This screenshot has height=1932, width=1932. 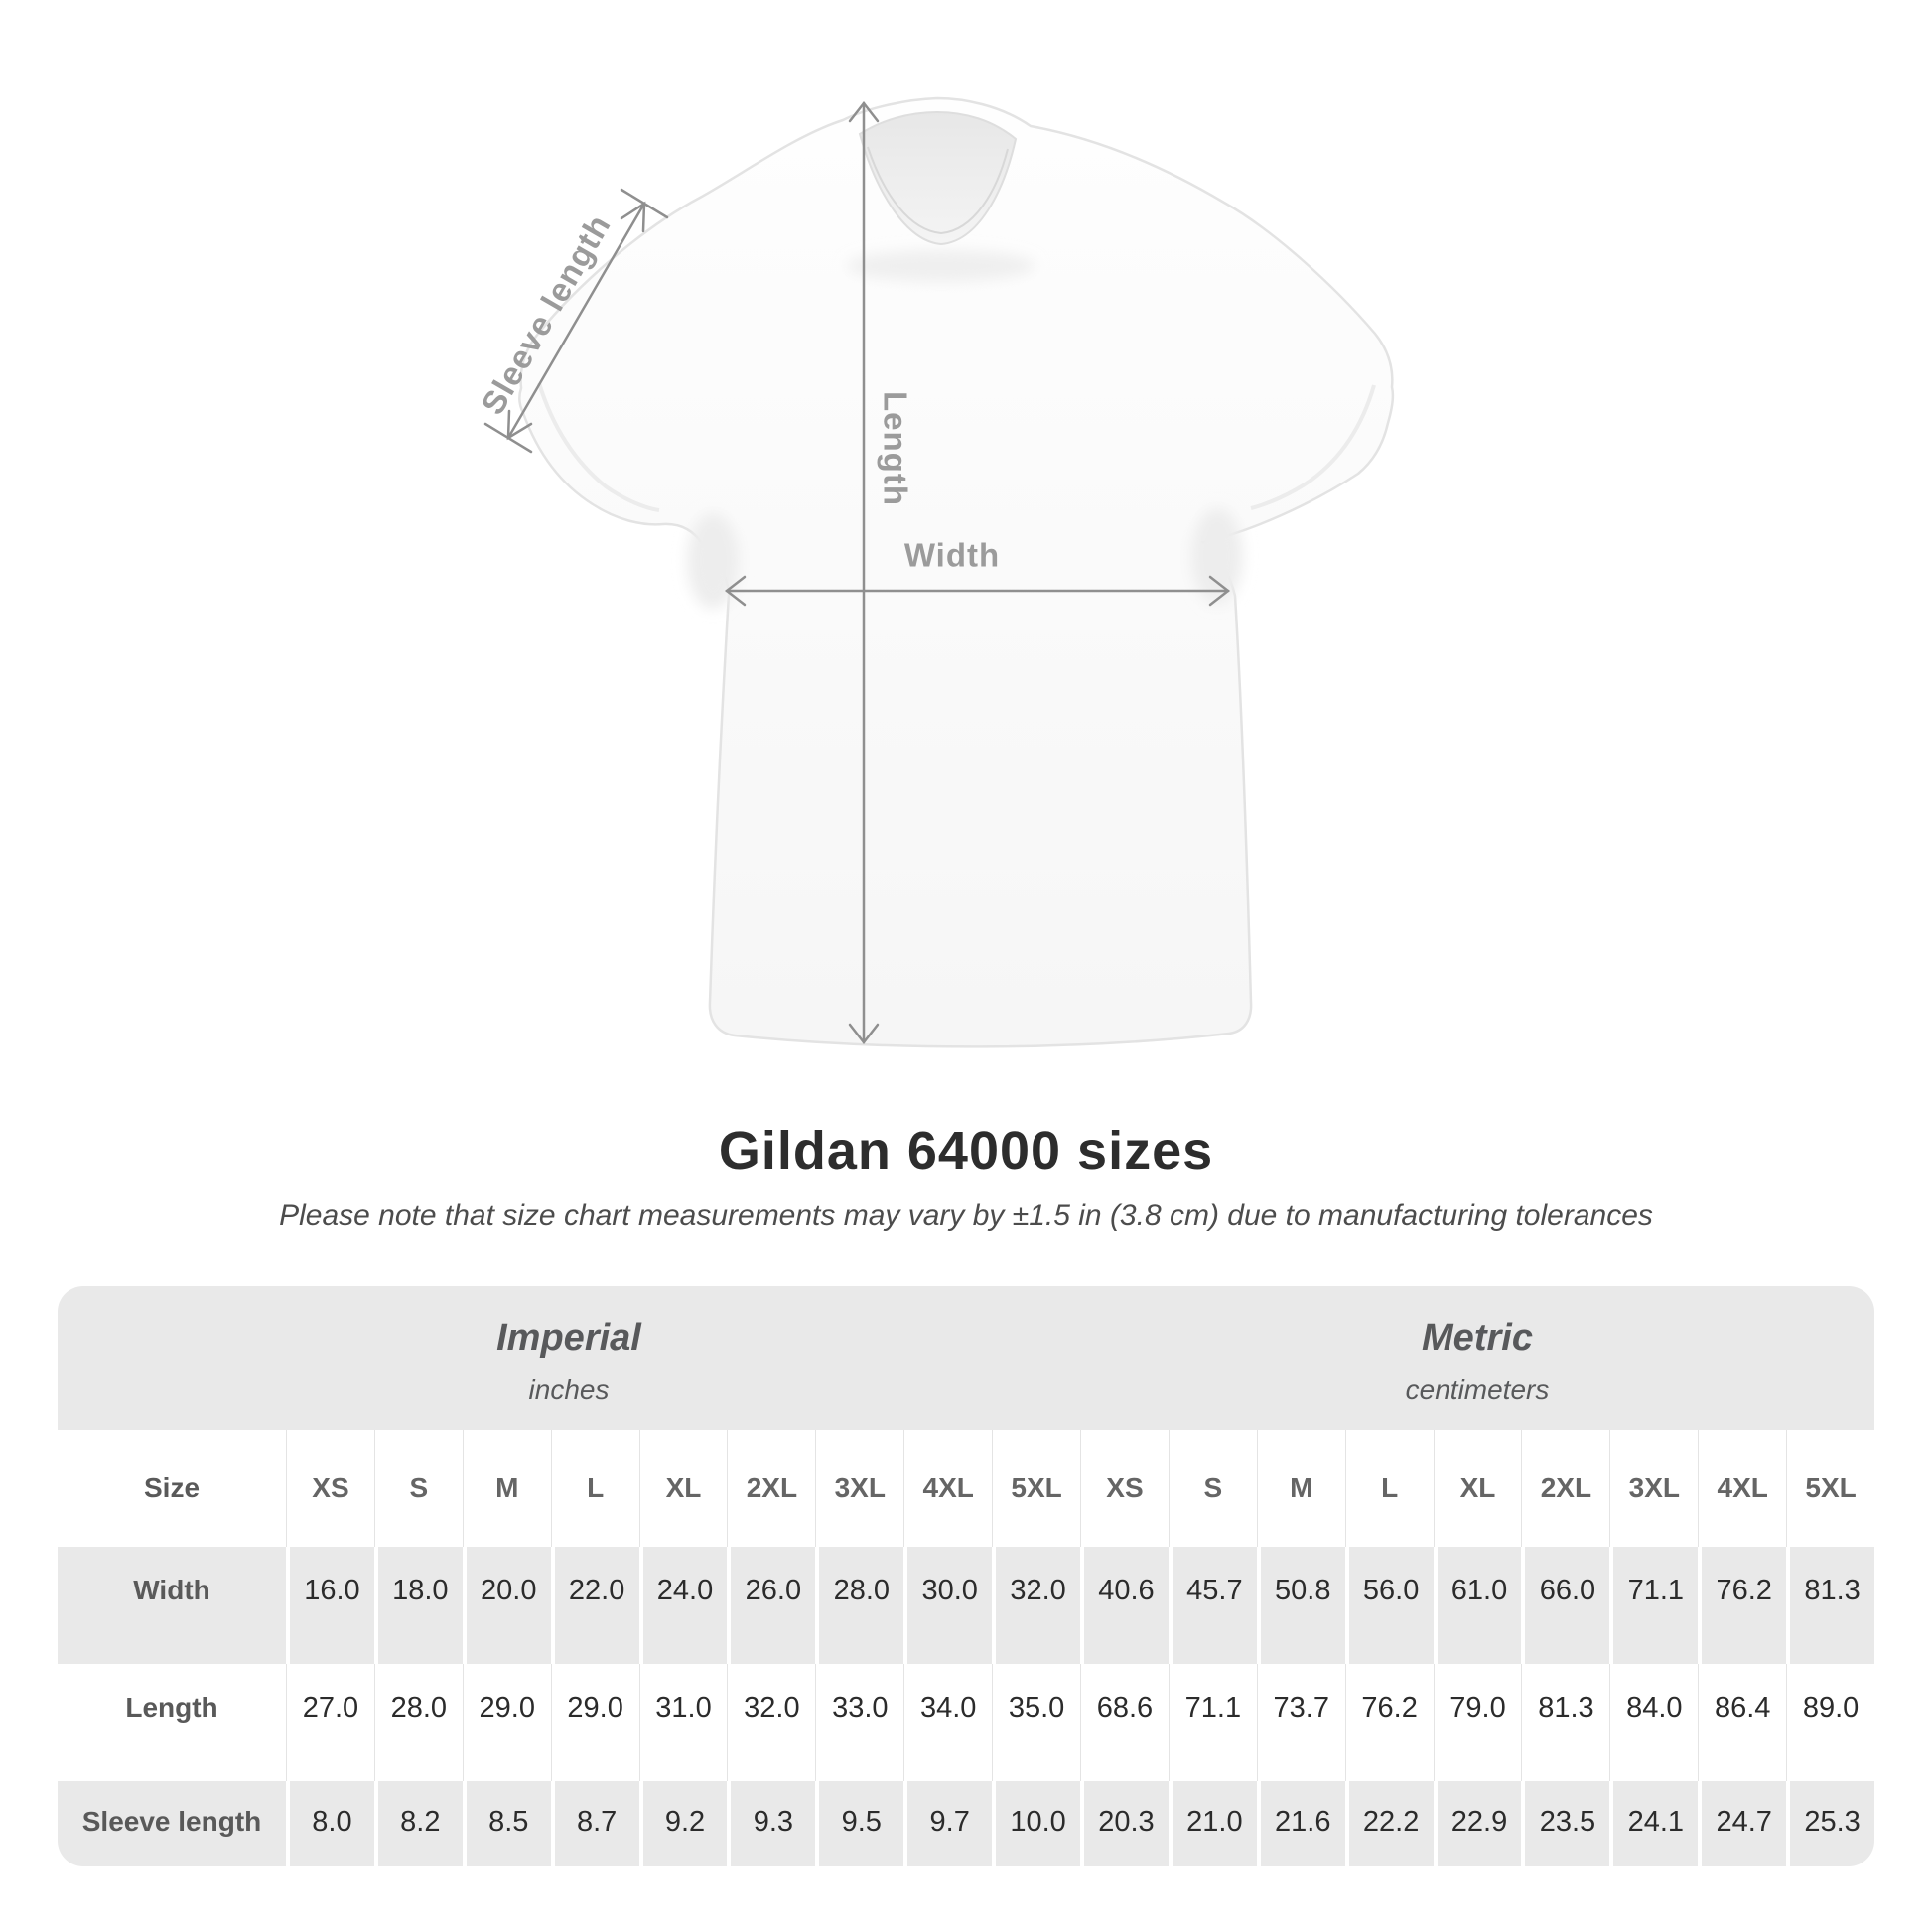 I want to click on data-cell: 86.4, so click(x=1742, y=1722).